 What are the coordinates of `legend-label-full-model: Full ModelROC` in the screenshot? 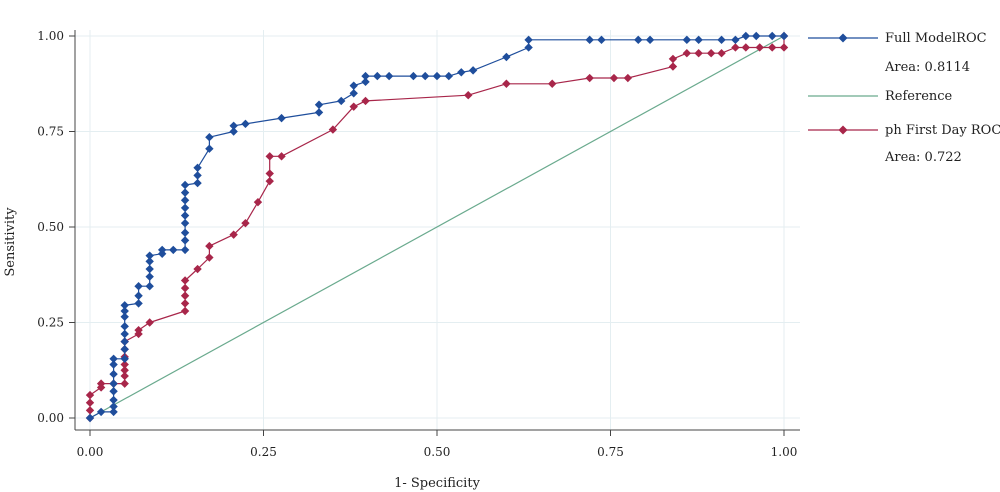 It's located at (936, 38).